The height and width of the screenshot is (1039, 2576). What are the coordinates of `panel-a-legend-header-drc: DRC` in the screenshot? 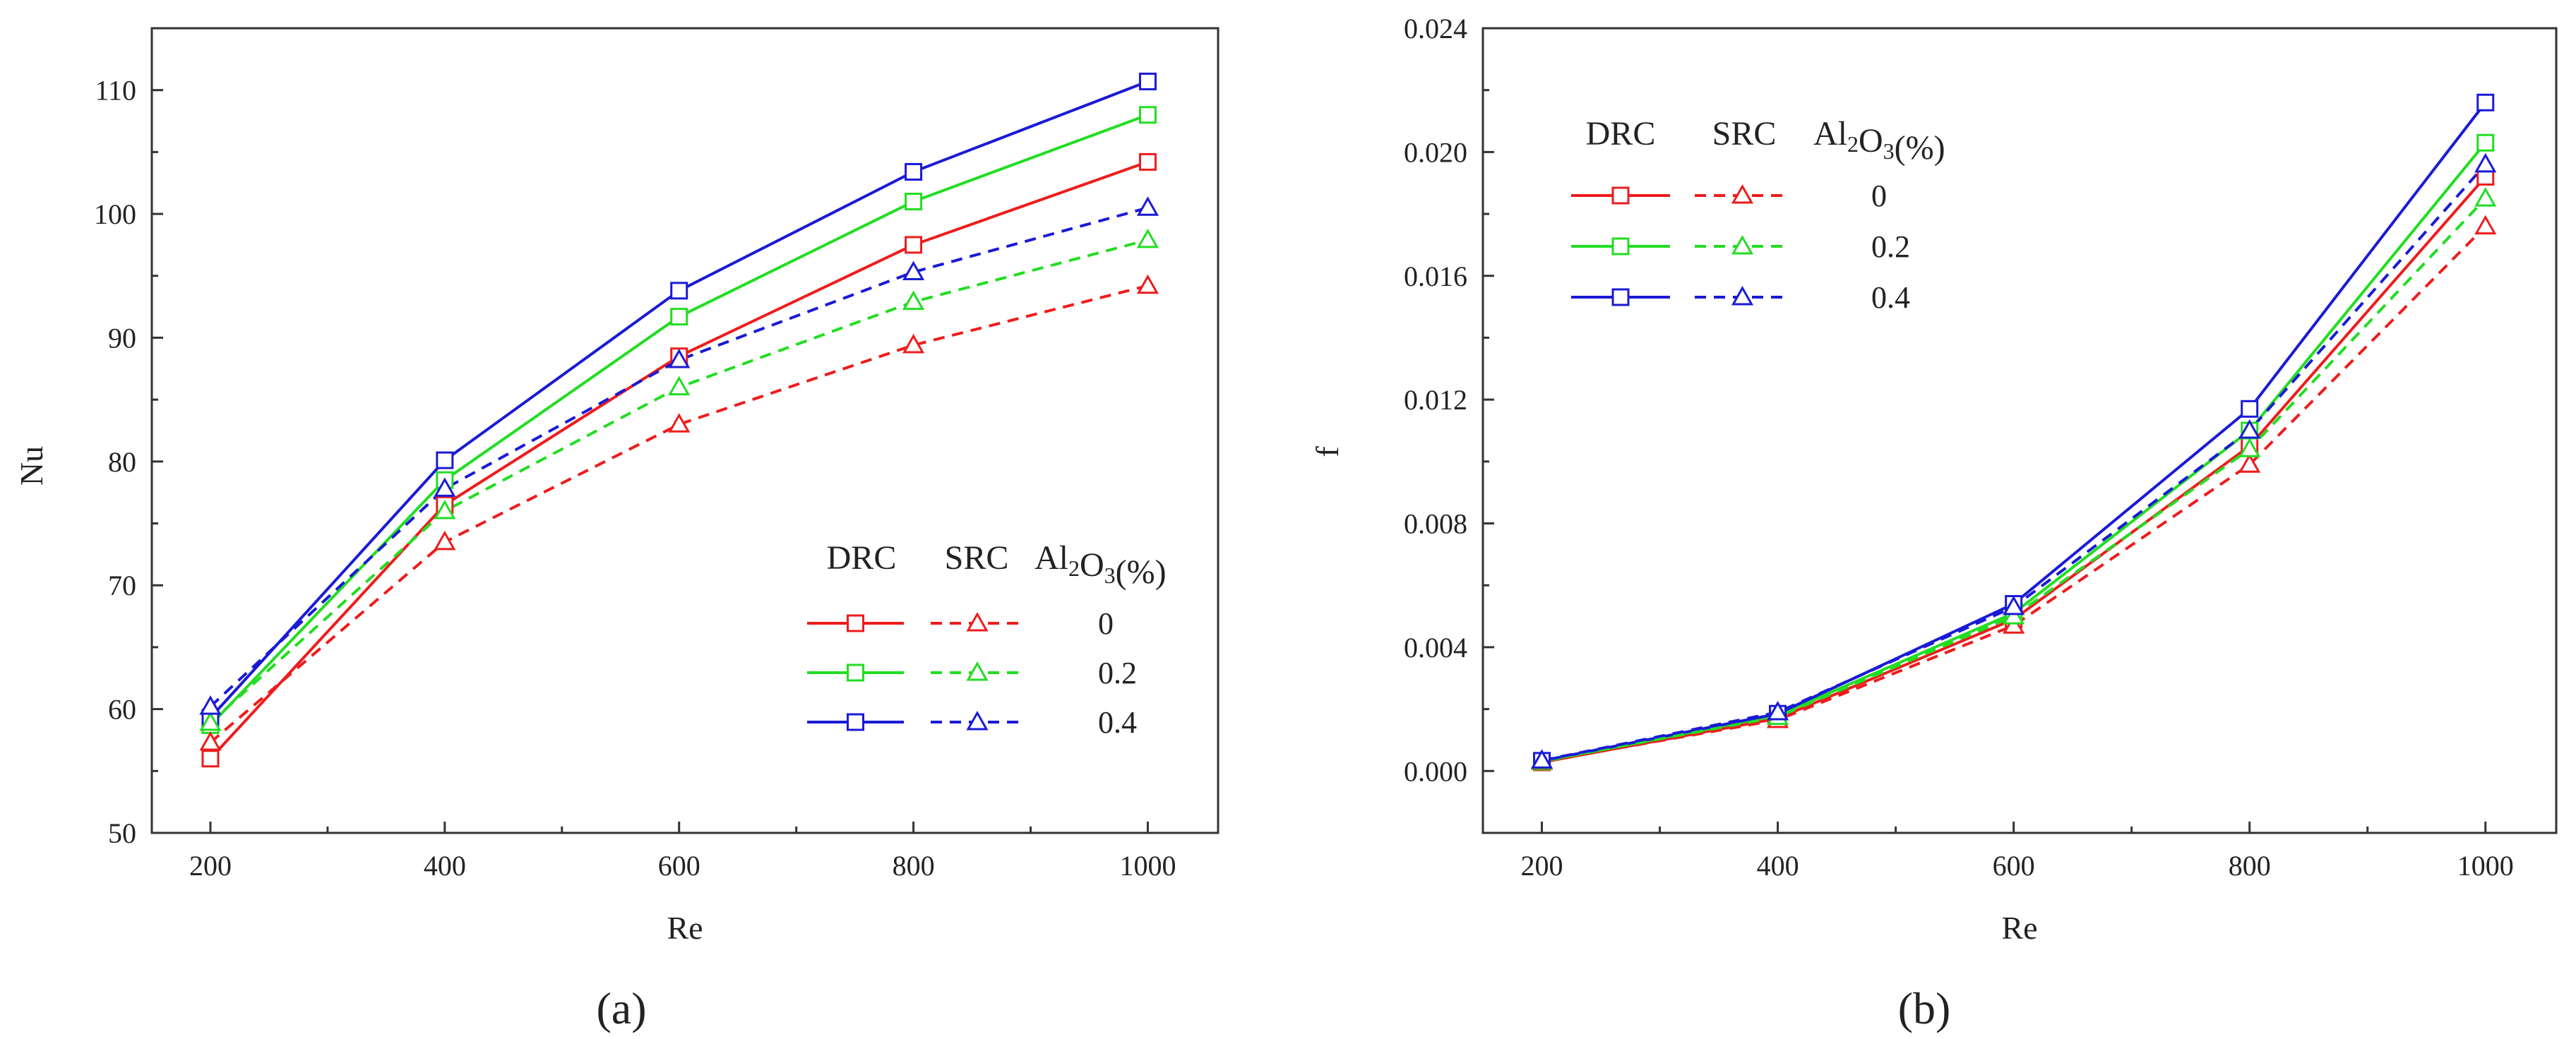 It's located at (862, 558).